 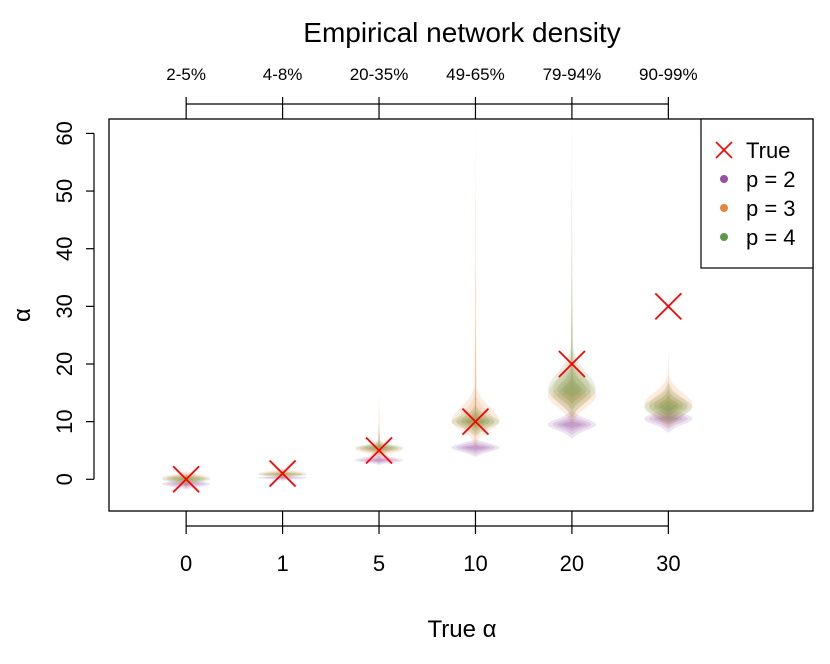 I want to click on density-label: 4-8%, so click(x=283, y=74).